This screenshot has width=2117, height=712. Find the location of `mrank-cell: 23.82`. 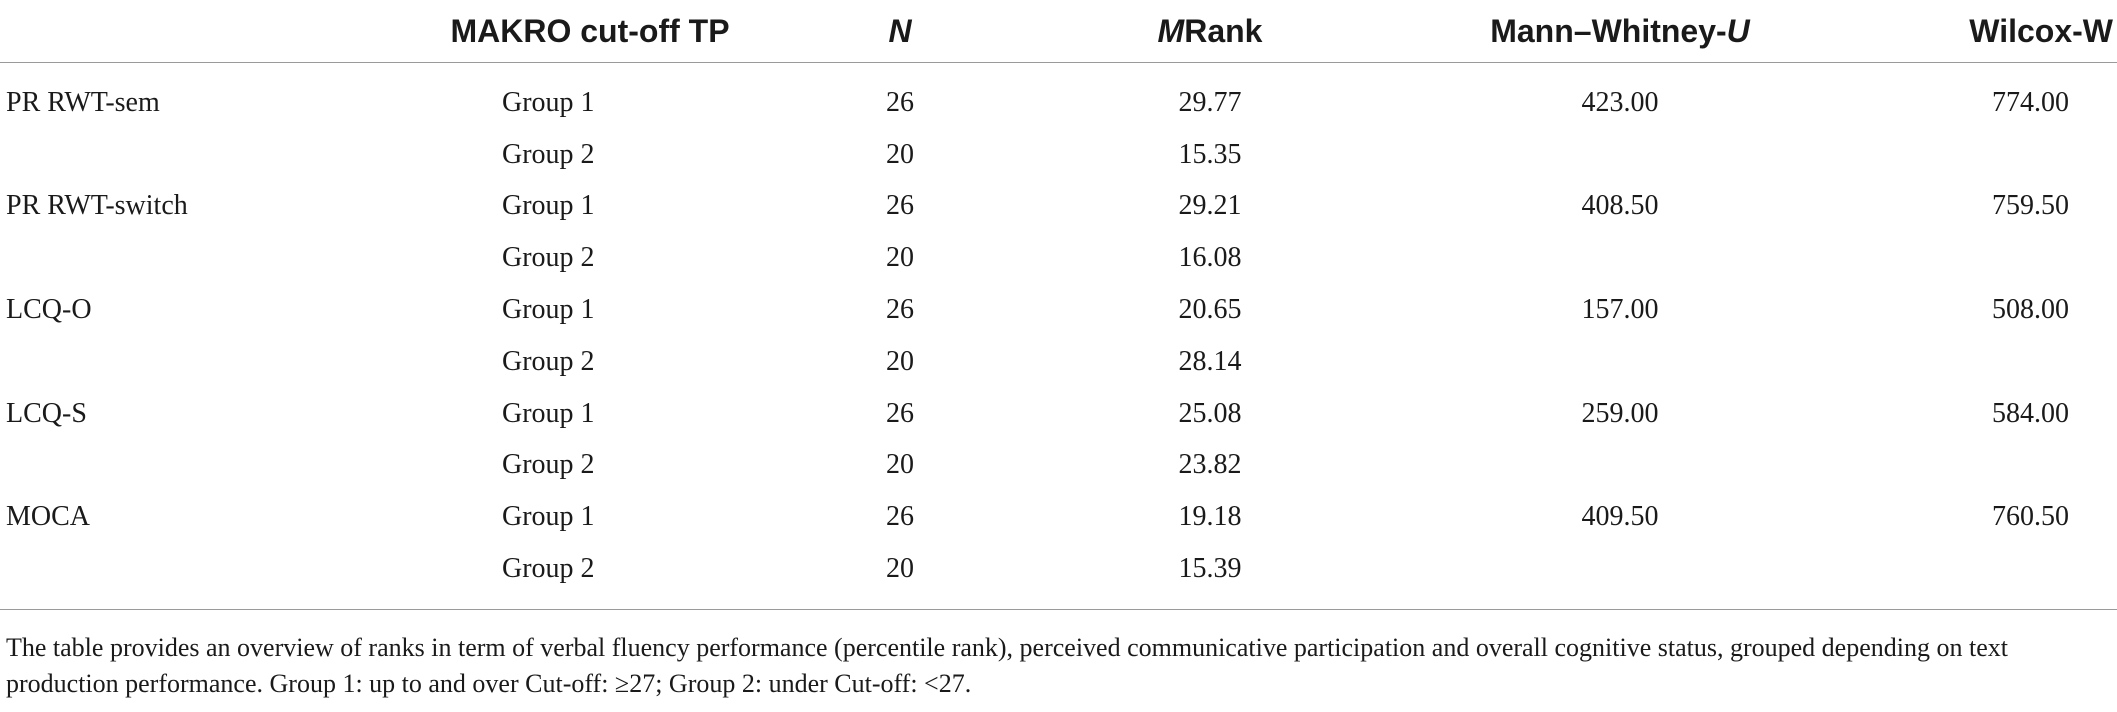

mrank-cell: 23.82 is located at coordinates (1210, 465).